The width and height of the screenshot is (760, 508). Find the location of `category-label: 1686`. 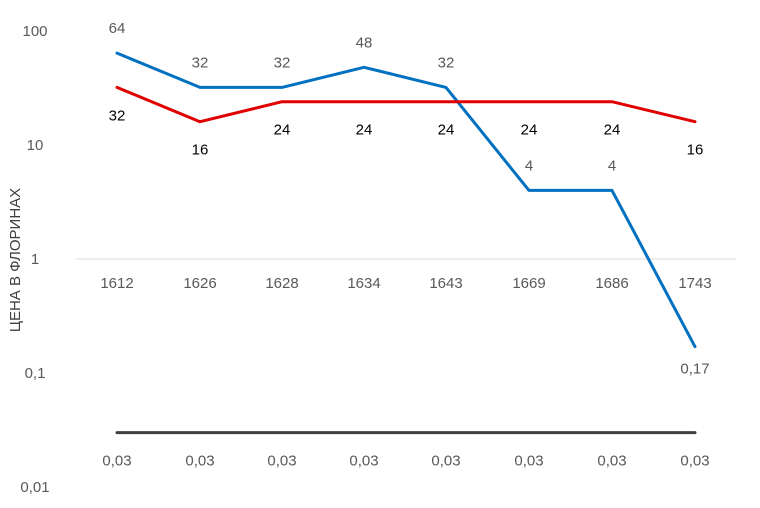

category-label: 1686 is located at coordinates (611, 283).